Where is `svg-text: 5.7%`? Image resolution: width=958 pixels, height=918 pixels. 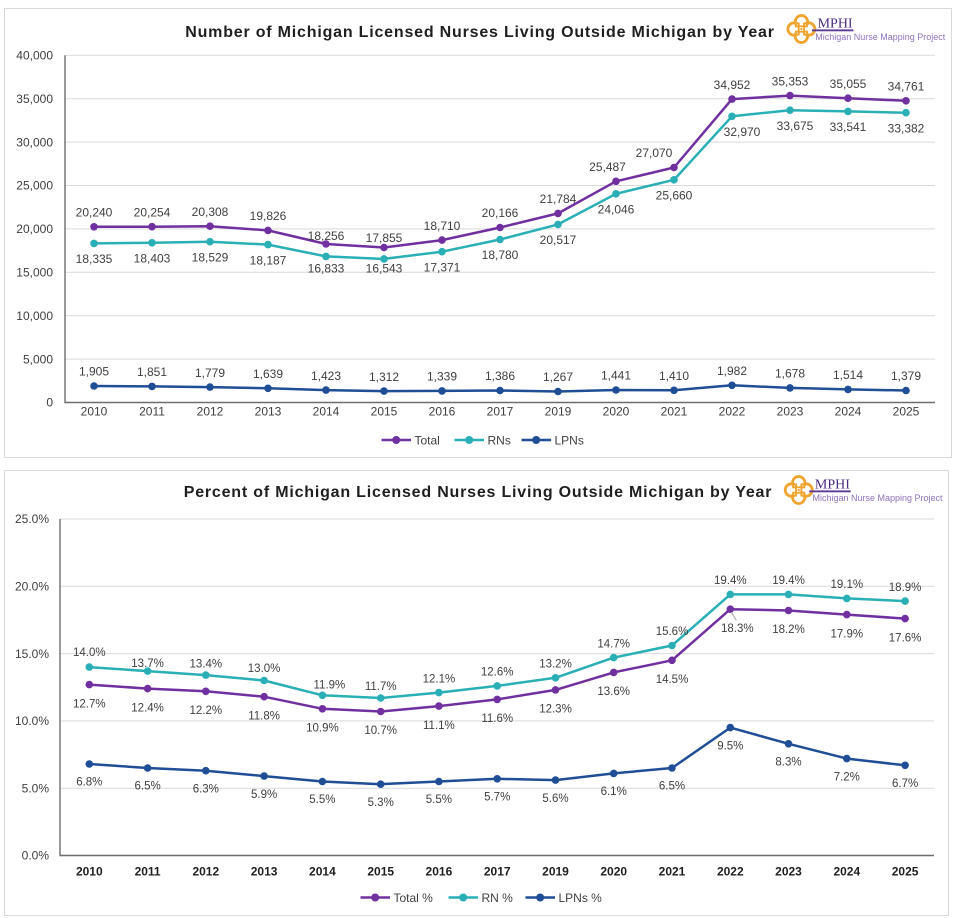 svg-text: 5.7% is located at coordinates (497, 798).